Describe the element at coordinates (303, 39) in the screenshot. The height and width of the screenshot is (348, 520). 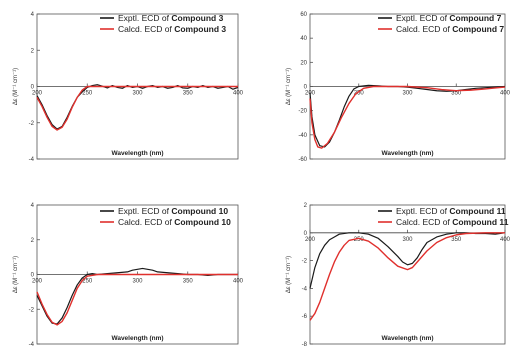
I see `y-tick-label: 40` at that location.